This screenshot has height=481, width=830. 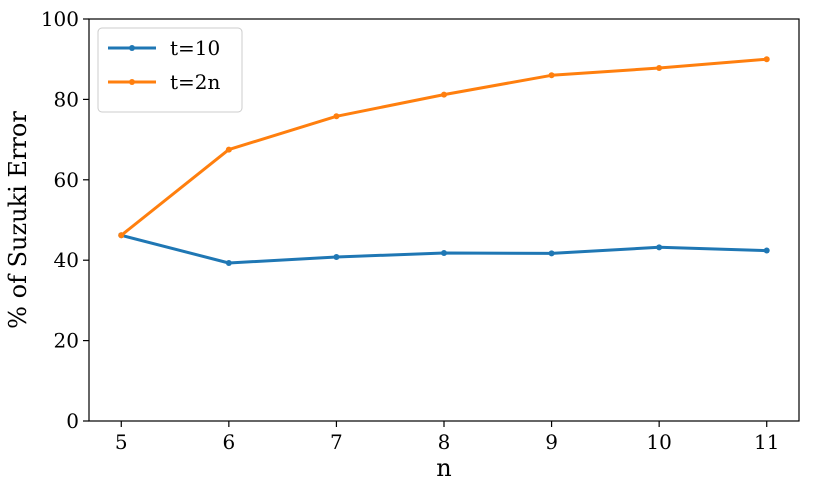 I want to click on x-tick-label: 6, so click(x=228, y=442).